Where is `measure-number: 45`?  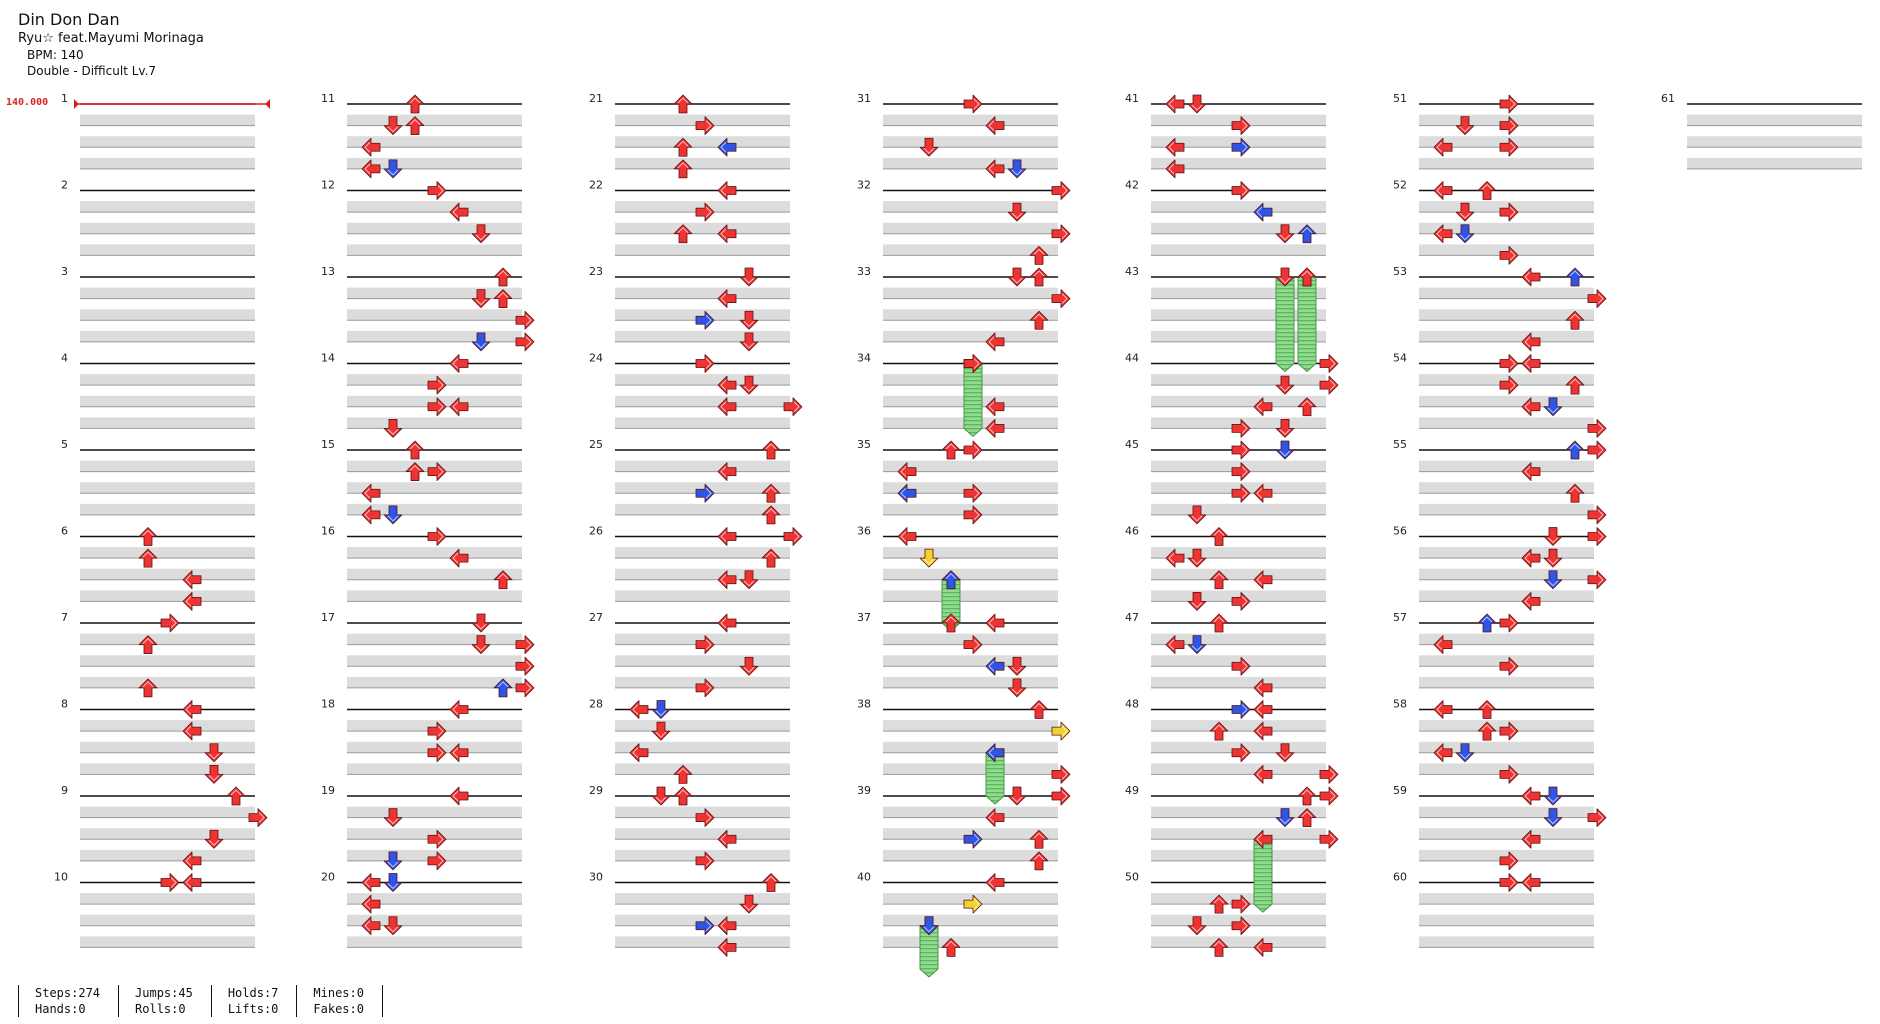 measure-number: 45 is located at coordinates (1132, 444).